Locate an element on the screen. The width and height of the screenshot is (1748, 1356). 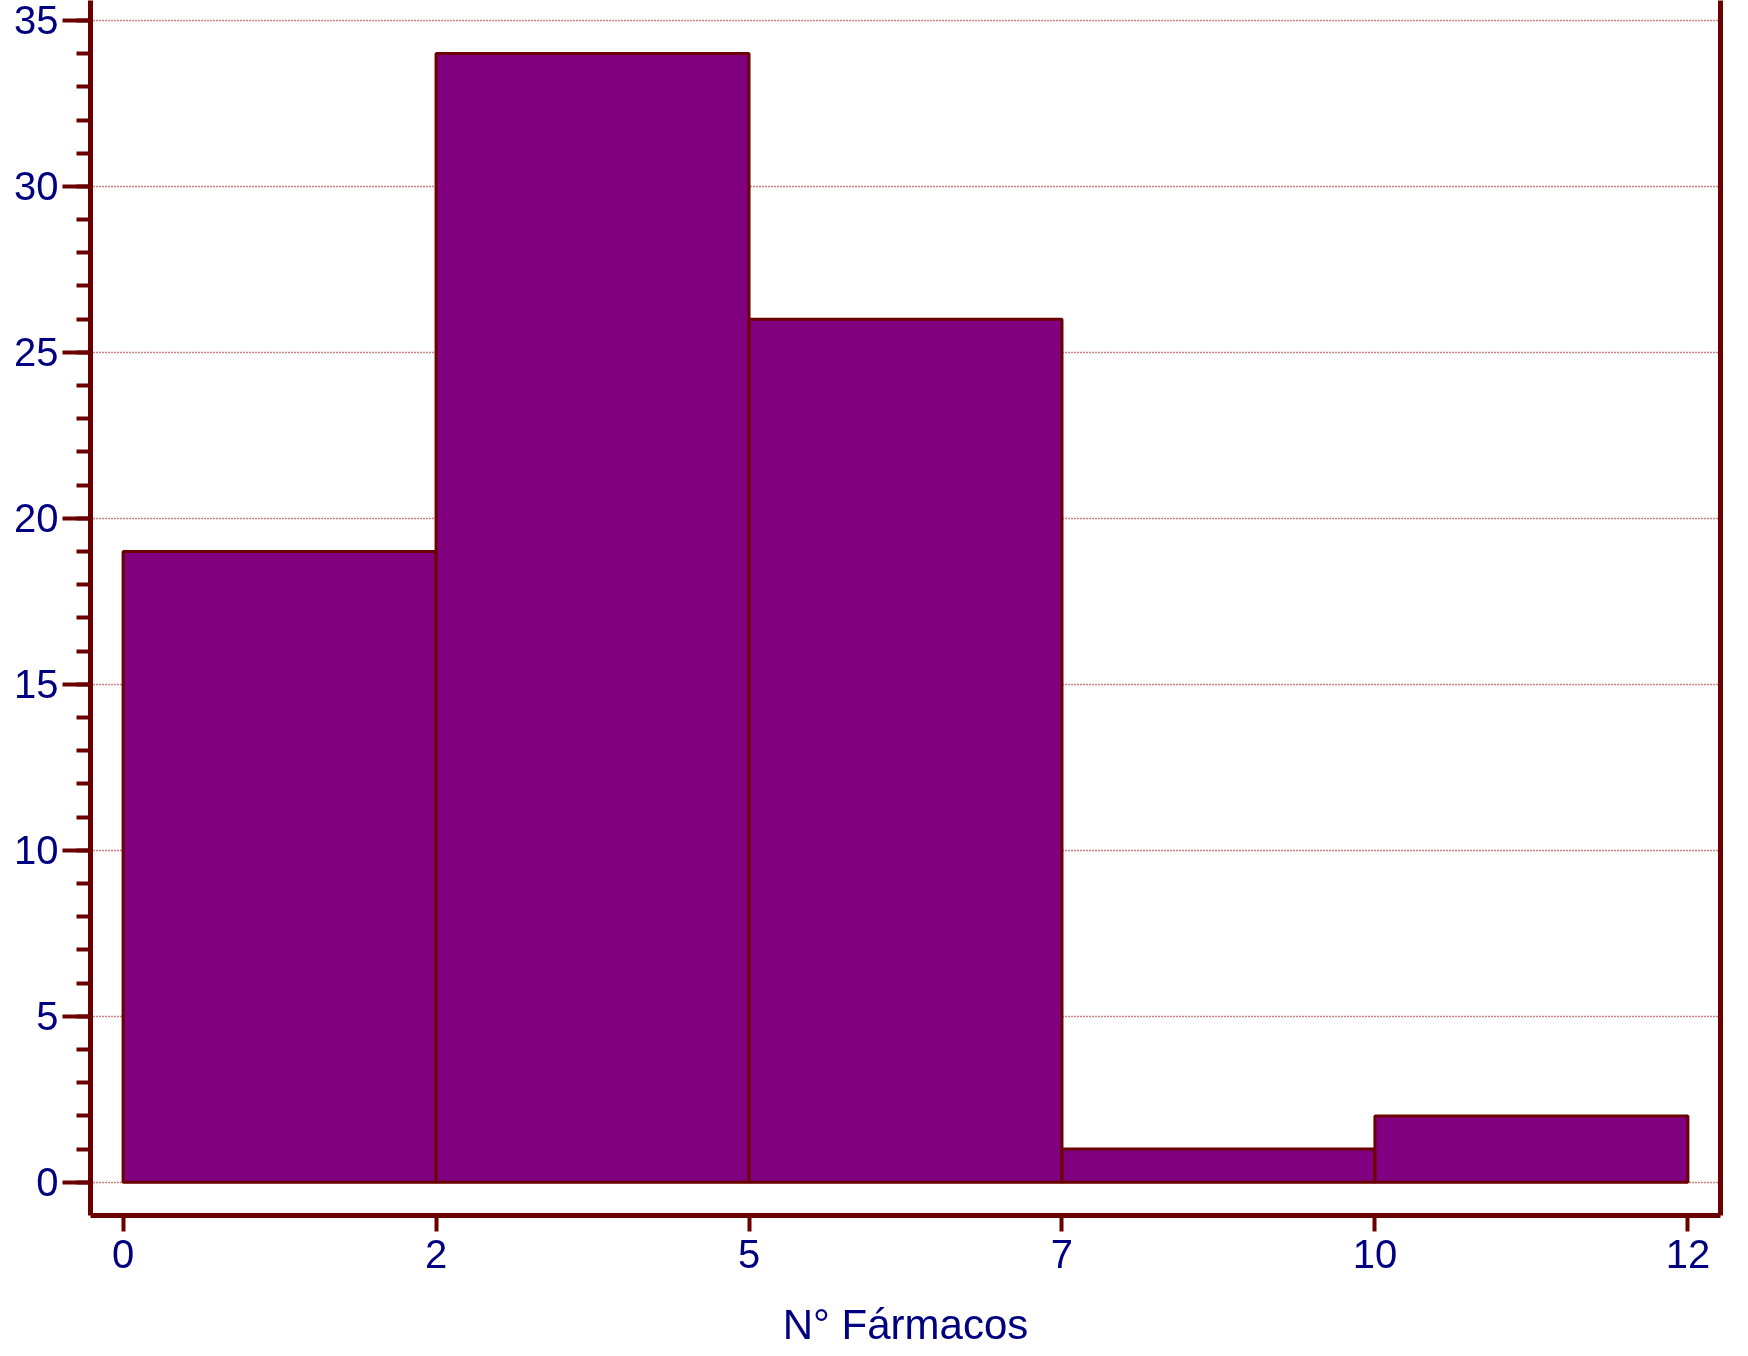
x-tick-label: 2 is located at coordinates (436, 1253).